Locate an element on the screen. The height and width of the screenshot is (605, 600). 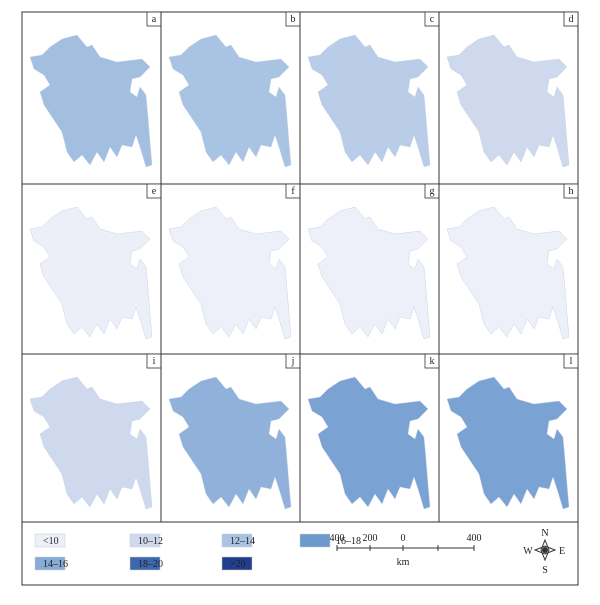
legend-label: 14–16 is located at coordinates (55, 564).